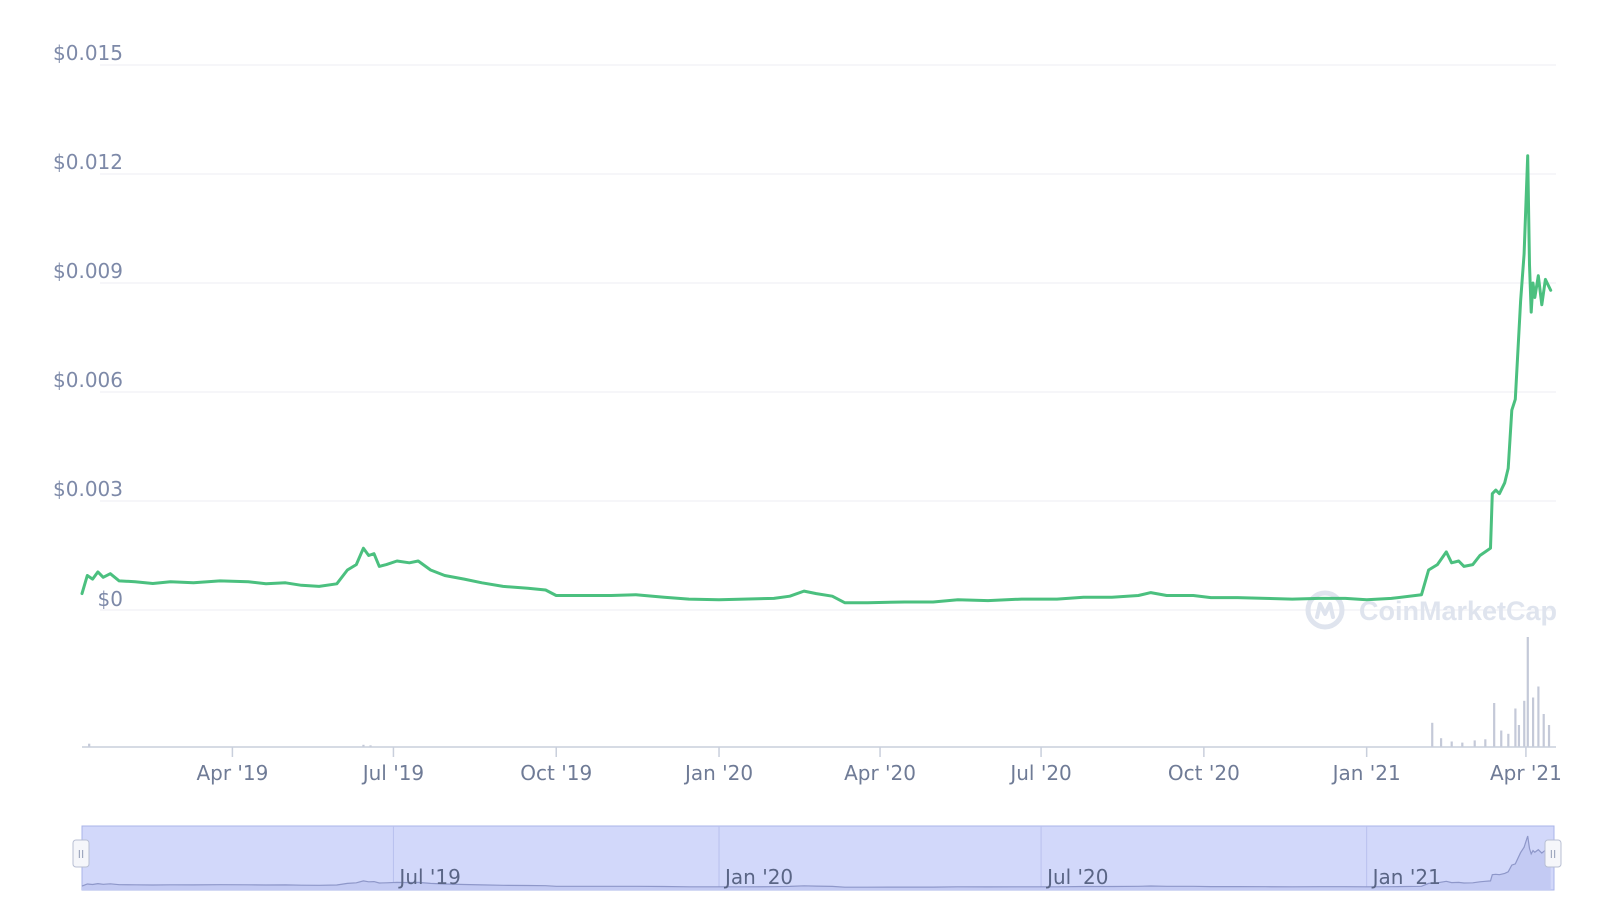 The image size is (1600, 922). I want to click on x-tick-label: Jan '20, so click(718, 773).